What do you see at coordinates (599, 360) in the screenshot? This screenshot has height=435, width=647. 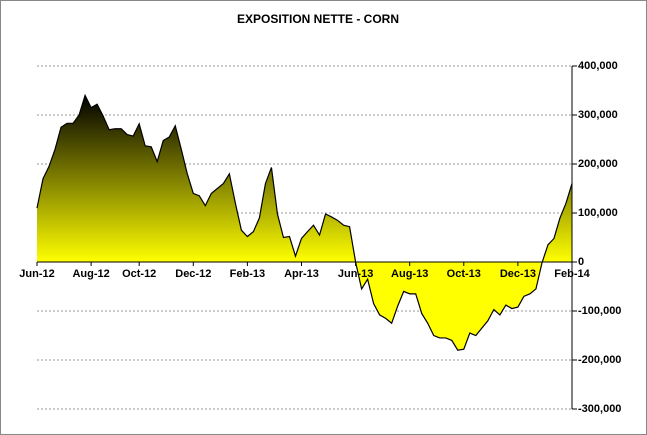 I see `y-tick-label: -200,000` at bounding box center [599, 360].